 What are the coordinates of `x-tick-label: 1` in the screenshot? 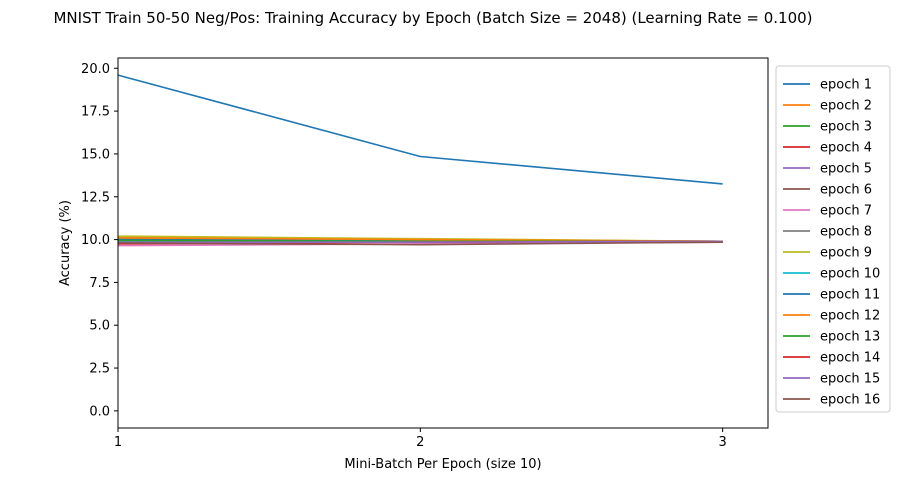 It's located at (118, 442).